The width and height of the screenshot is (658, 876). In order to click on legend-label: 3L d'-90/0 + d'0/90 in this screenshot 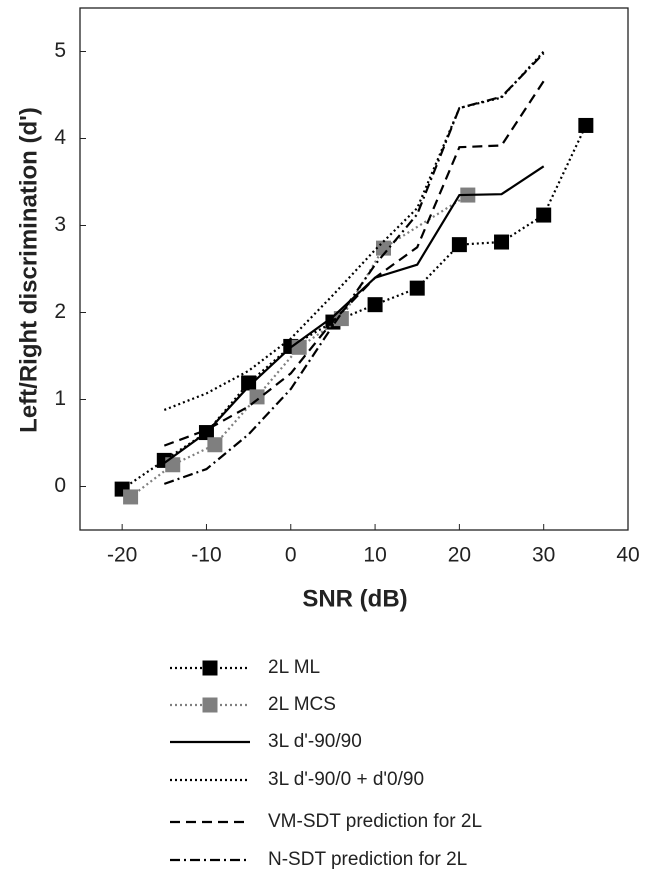, I will do `click(346, 779)`.